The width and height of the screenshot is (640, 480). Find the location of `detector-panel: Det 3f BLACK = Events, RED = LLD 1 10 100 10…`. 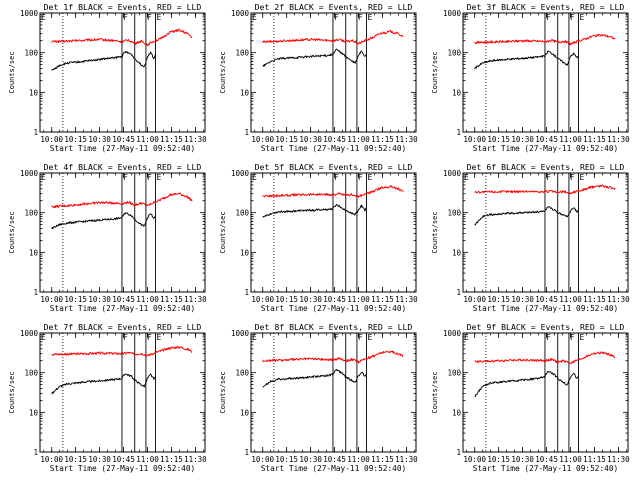

detector-panel: Det 3f BLACK = Events, RED = LLD 1 10 100 10… is located at coordinates (530, 77).